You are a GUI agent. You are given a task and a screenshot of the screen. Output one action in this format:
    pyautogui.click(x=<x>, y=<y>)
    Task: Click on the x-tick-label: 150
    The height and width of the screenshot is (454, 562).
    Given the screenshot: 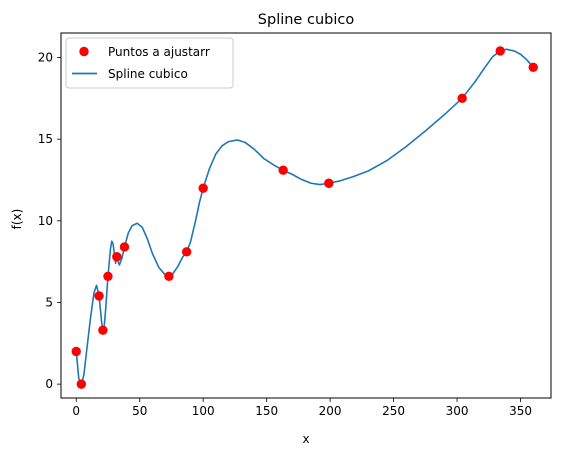 What is the action you would take?
    pyautogui.click(x=266, y=411)
    